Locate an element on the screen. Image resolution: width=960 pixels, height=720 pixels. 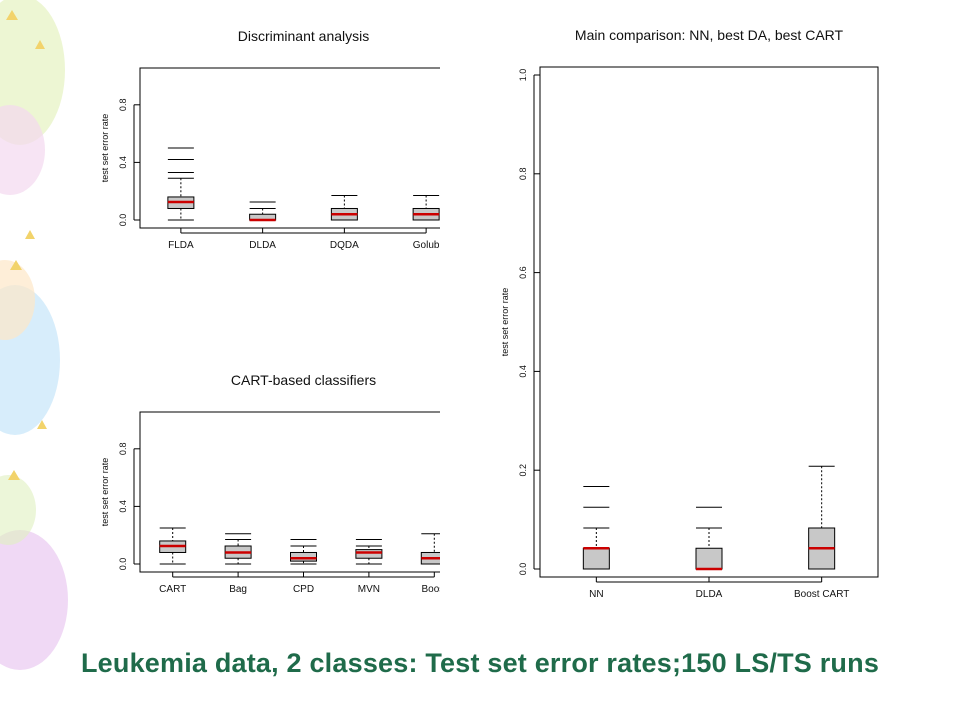
x-tick-label: FLDA is located at coordinates (181, 245).